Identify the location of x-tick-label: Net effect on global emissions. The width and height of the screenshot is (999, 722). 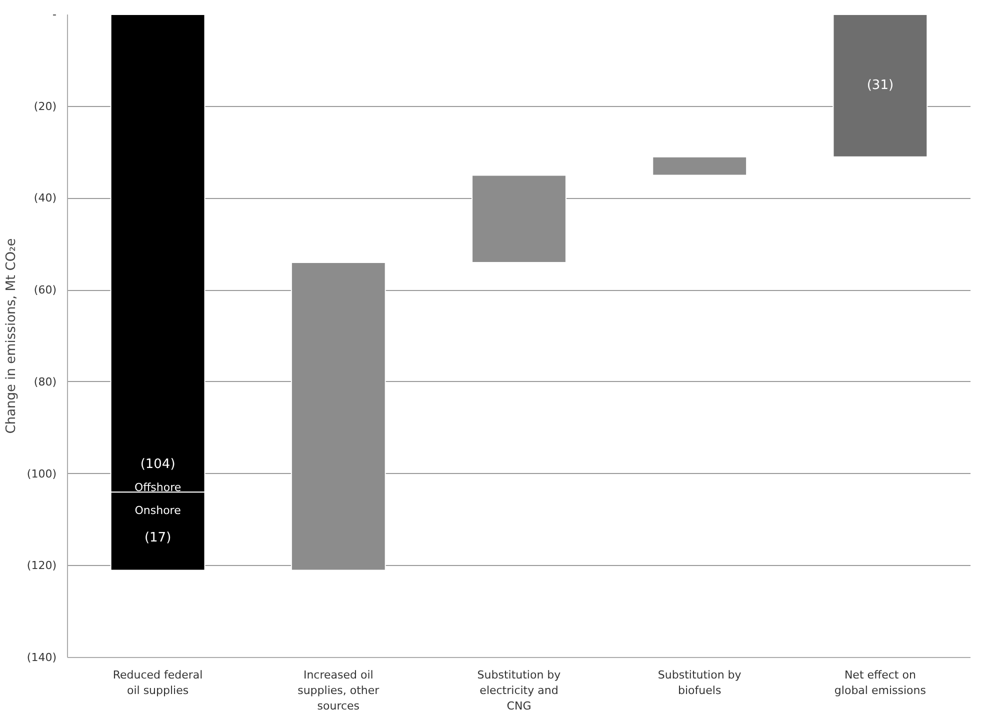
(880, 683).